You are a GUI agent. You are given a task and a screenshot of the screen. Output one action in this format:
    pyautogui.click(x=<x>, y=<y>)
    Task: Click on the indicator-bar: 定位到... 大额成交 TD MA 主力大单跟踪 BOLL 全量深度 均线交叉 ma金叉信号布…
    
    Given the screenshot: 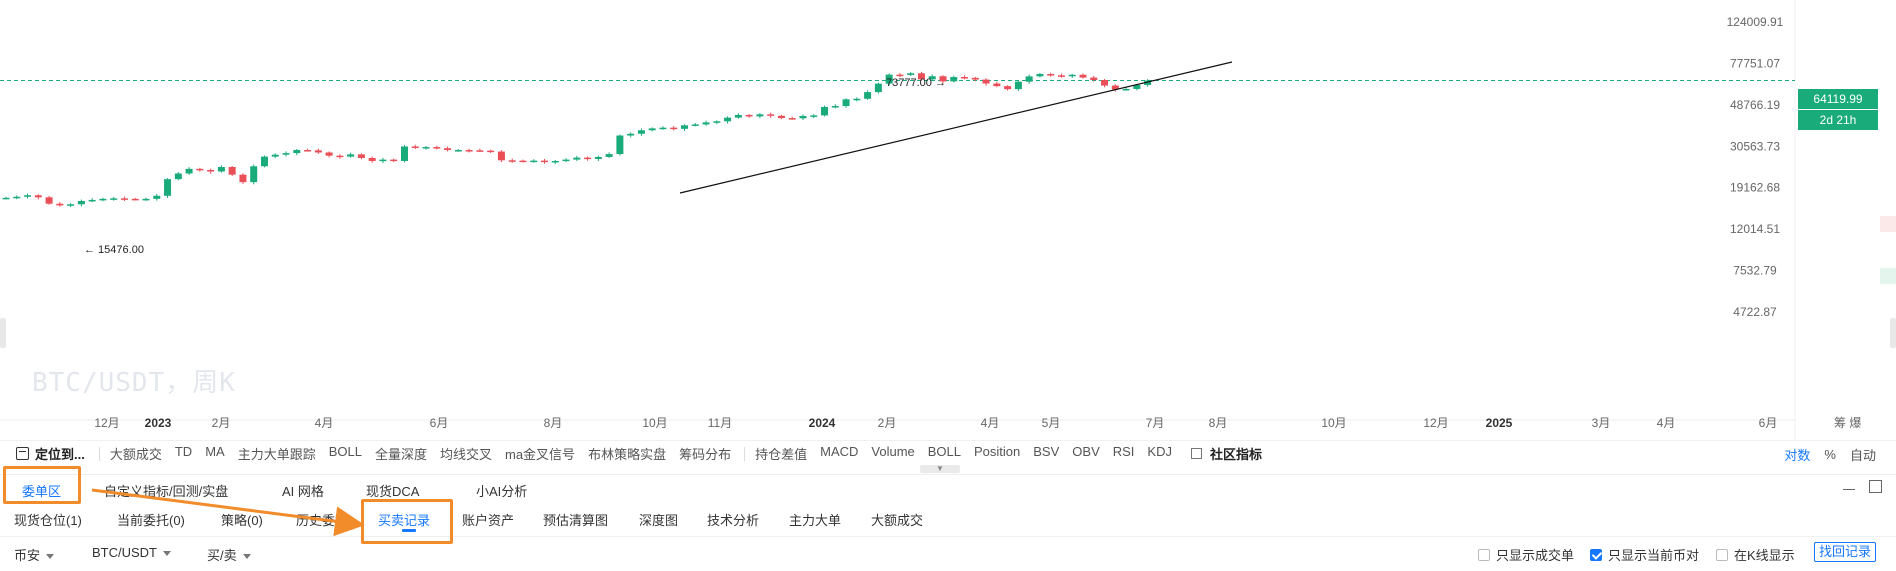 What is the action you would take?
    pyautogui.click(x=948, y=453)
    